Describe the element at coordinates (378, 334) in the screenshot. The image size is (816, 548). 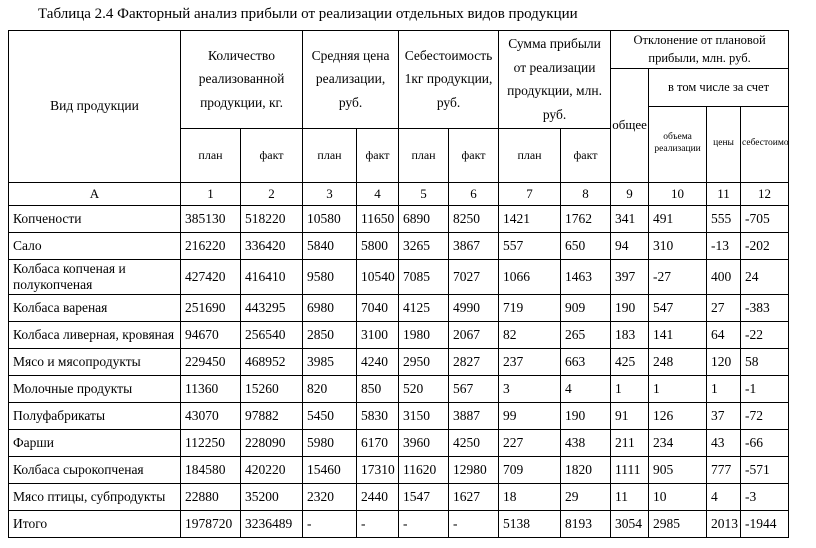
I see `value-cell: 3100` at that location.